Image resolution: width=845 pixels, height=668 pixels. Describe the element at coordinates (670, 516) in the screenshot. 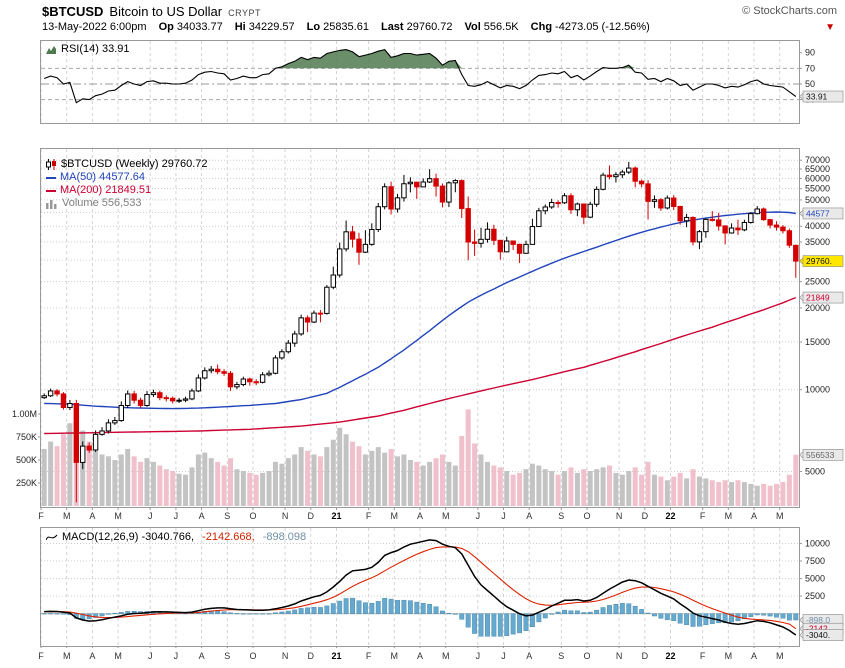

I see `x-axis-month-label: 22` at that location.